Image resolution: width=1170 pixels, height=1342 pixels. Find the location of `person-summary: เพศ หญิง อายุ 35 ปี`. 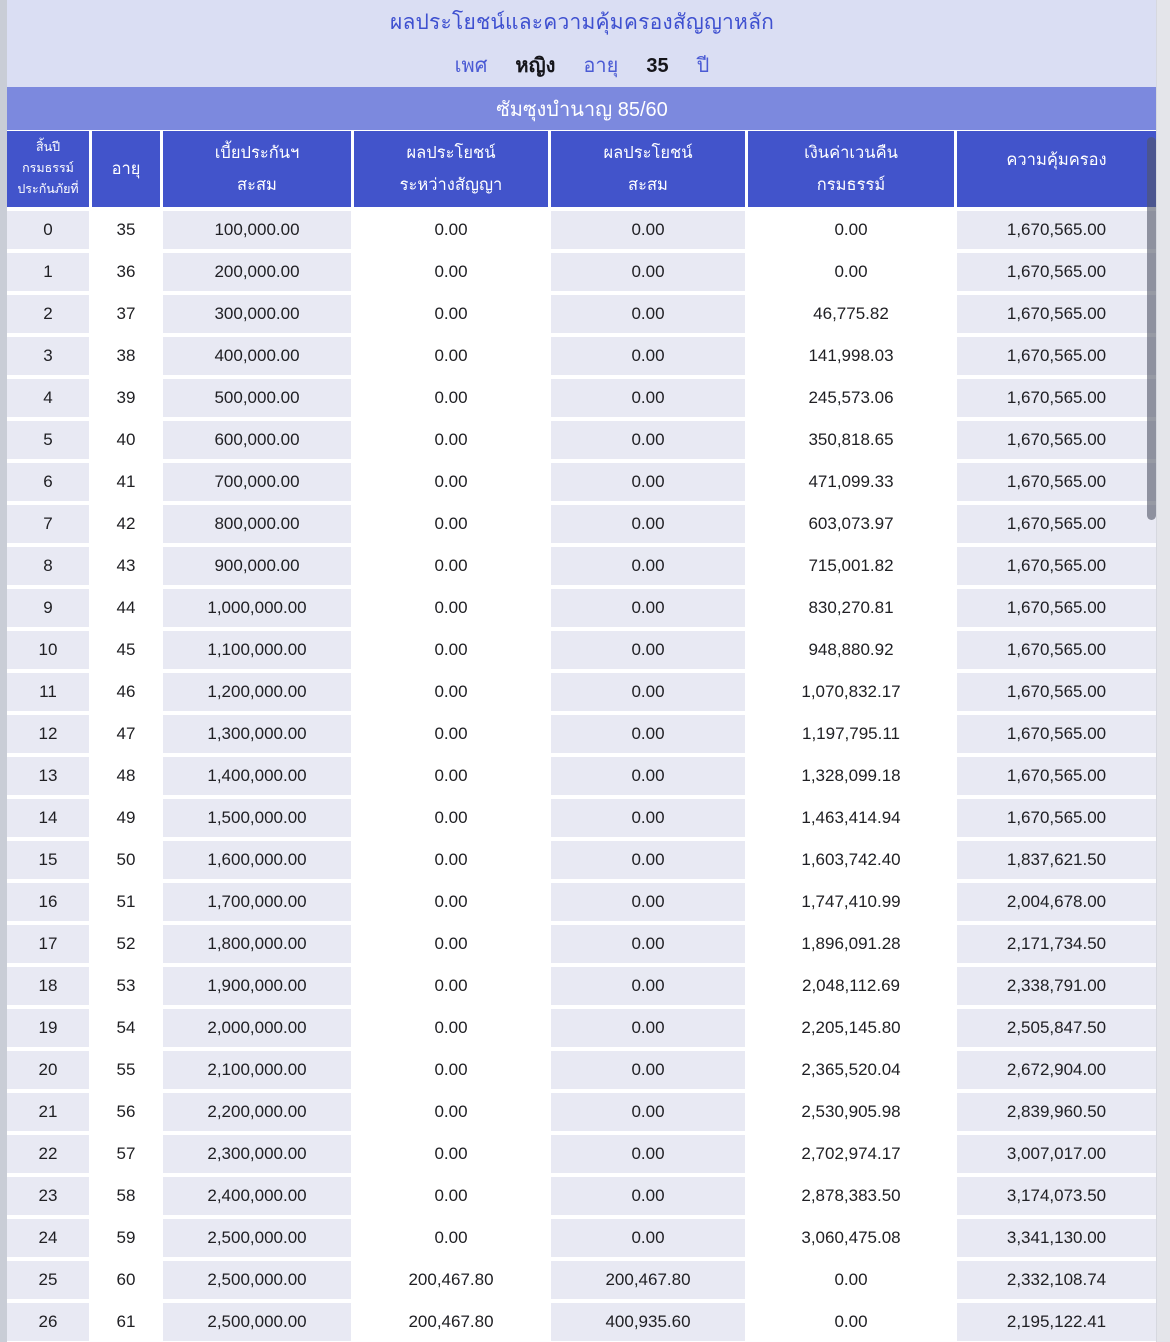

person-summary: เพศ หญิง อายุ 35 ปี is located at coordinates (582, 65).